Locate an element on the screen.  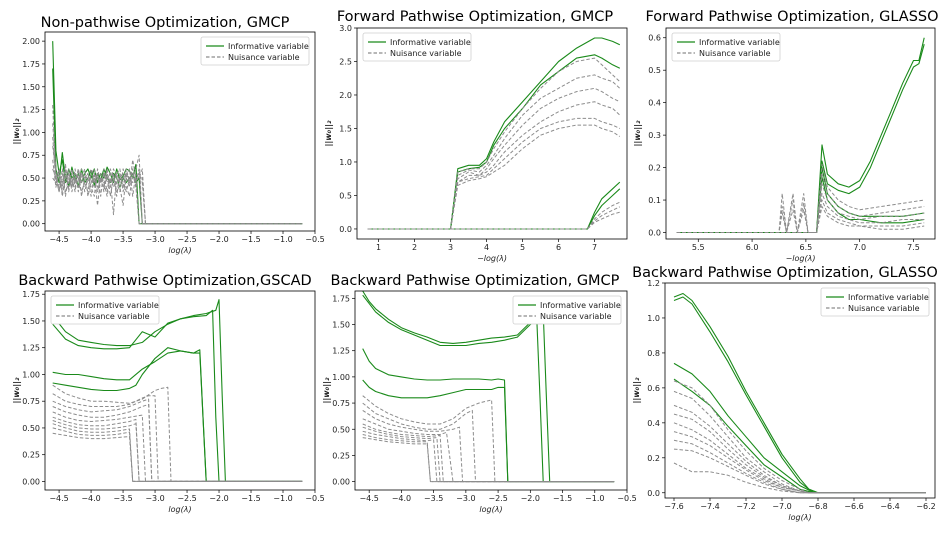
y-tick-label: 0.4 is located at coordinates (653, 423).